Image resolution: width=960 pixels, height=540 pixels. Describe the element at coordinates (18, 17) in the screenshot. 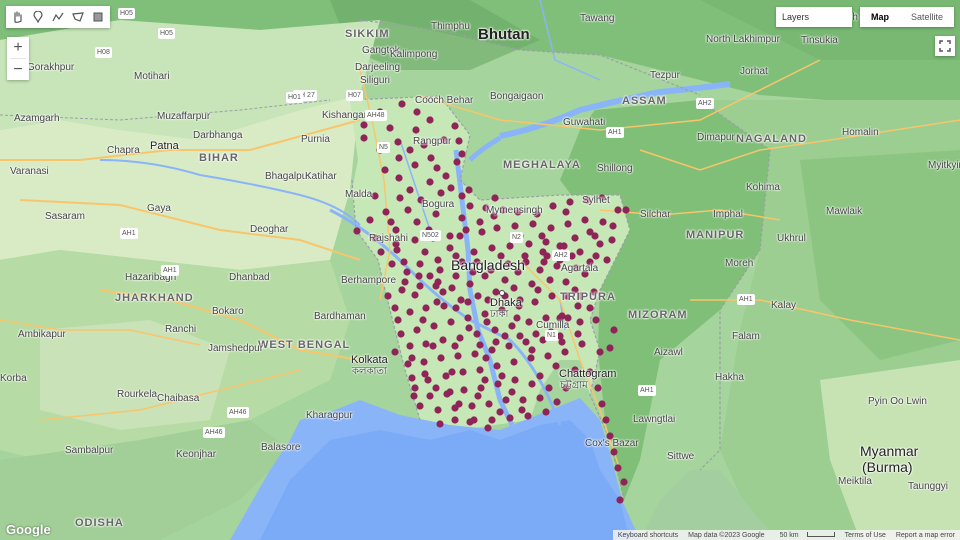

I see `hand-icon` at that location.